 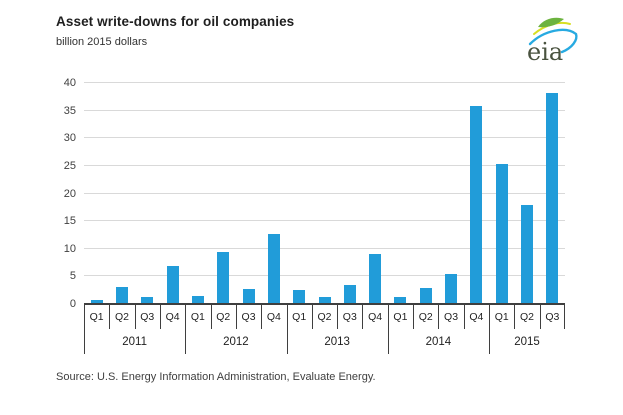 I want to click on eia-logo-leaf, so click(x=551, y=22).